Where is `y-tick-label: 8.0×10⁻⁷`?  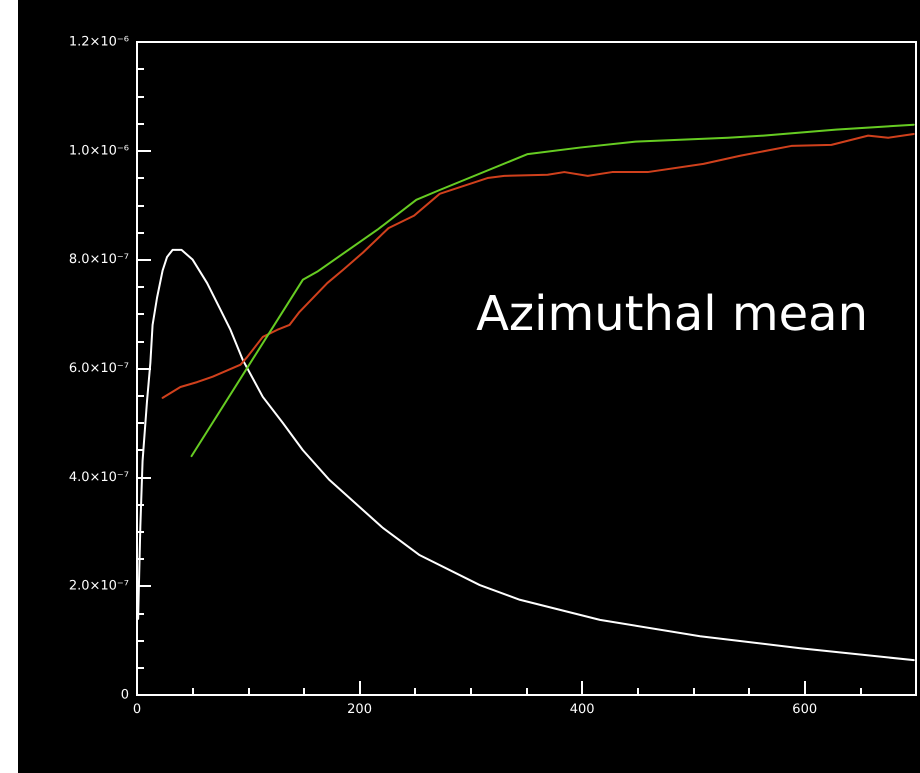 y-tick-label: 8.0×10⁻⁷ is located at coordinates (98, 260).